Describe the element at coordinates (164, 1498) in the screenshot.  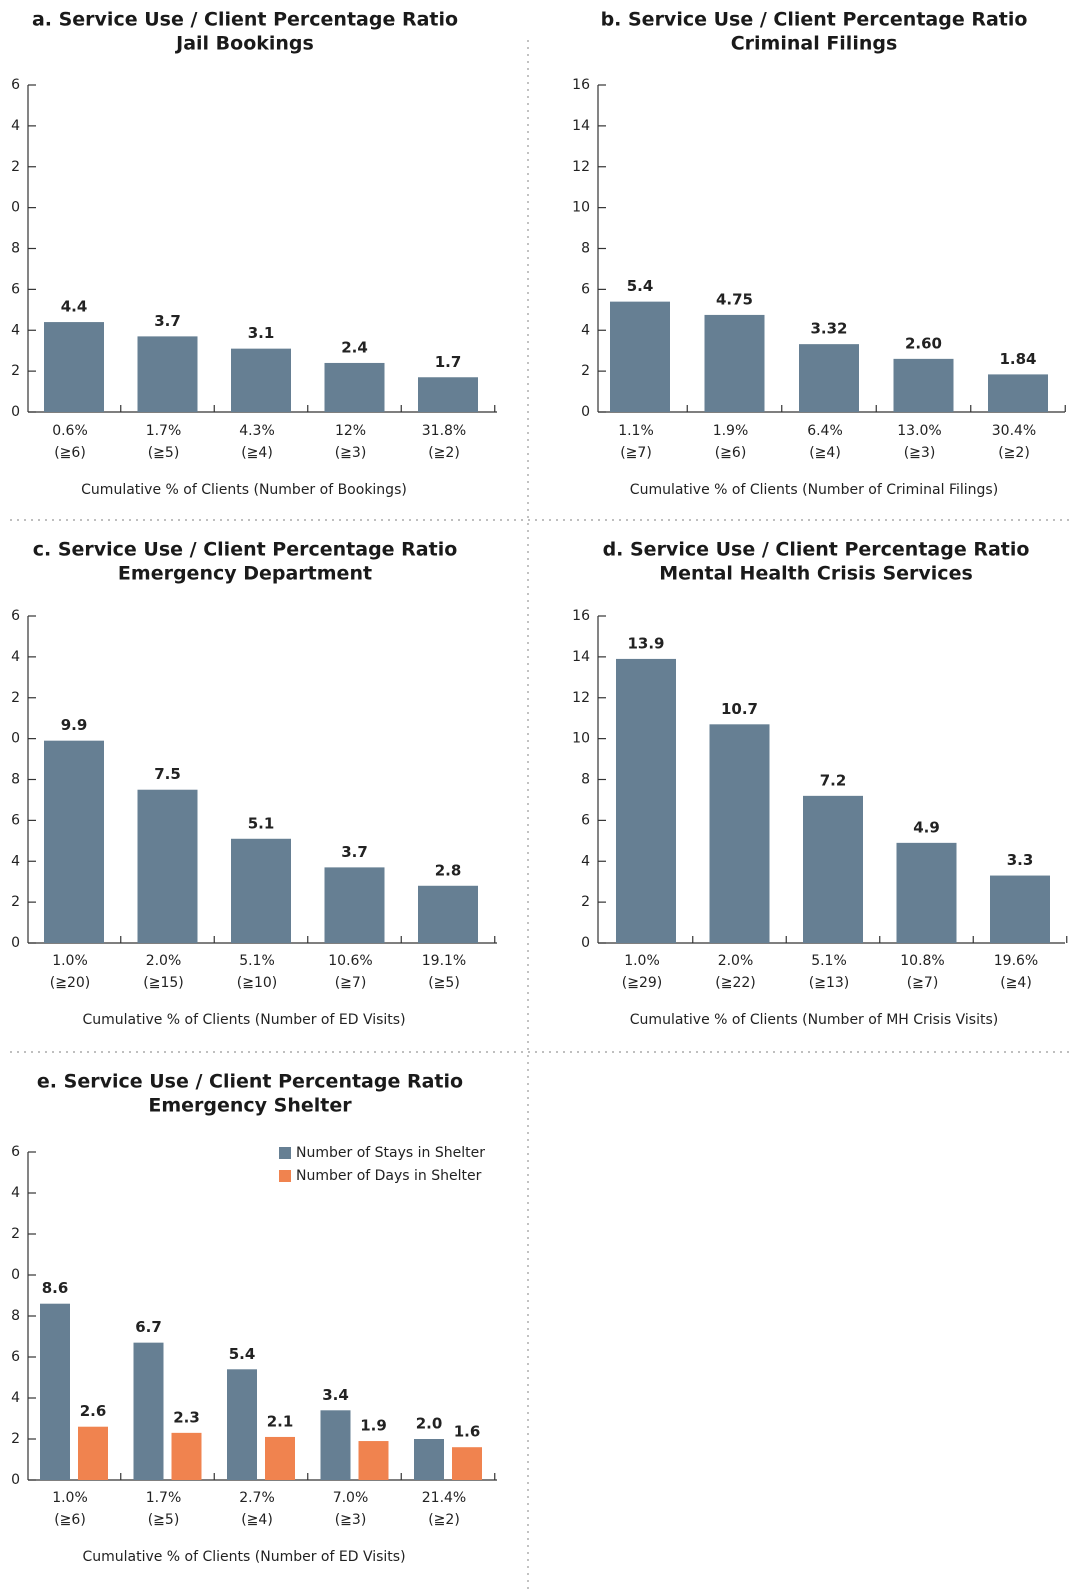
I see `x-tick-label: 1.7%` at that location.